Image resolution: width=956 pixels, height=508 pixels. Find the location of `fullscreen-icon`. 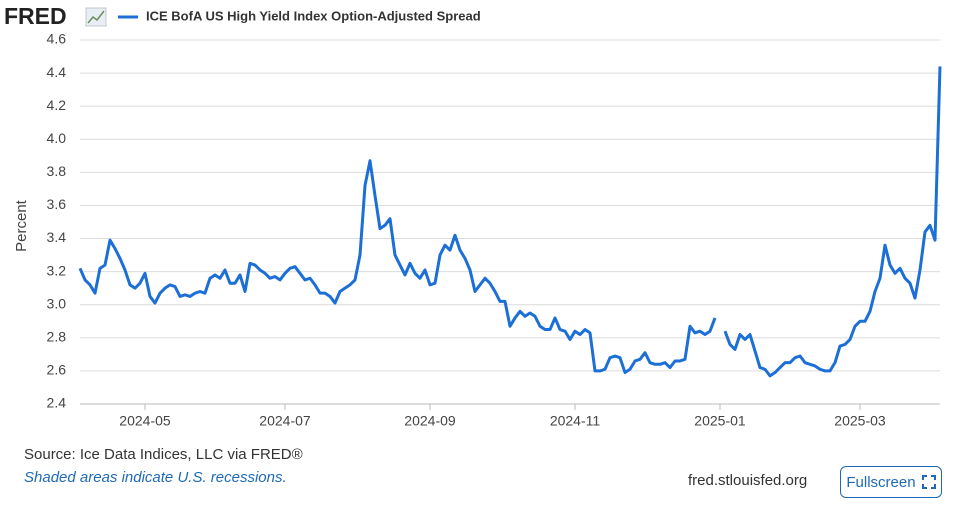

fullscreen-icon is located at coordinates (928, 482).